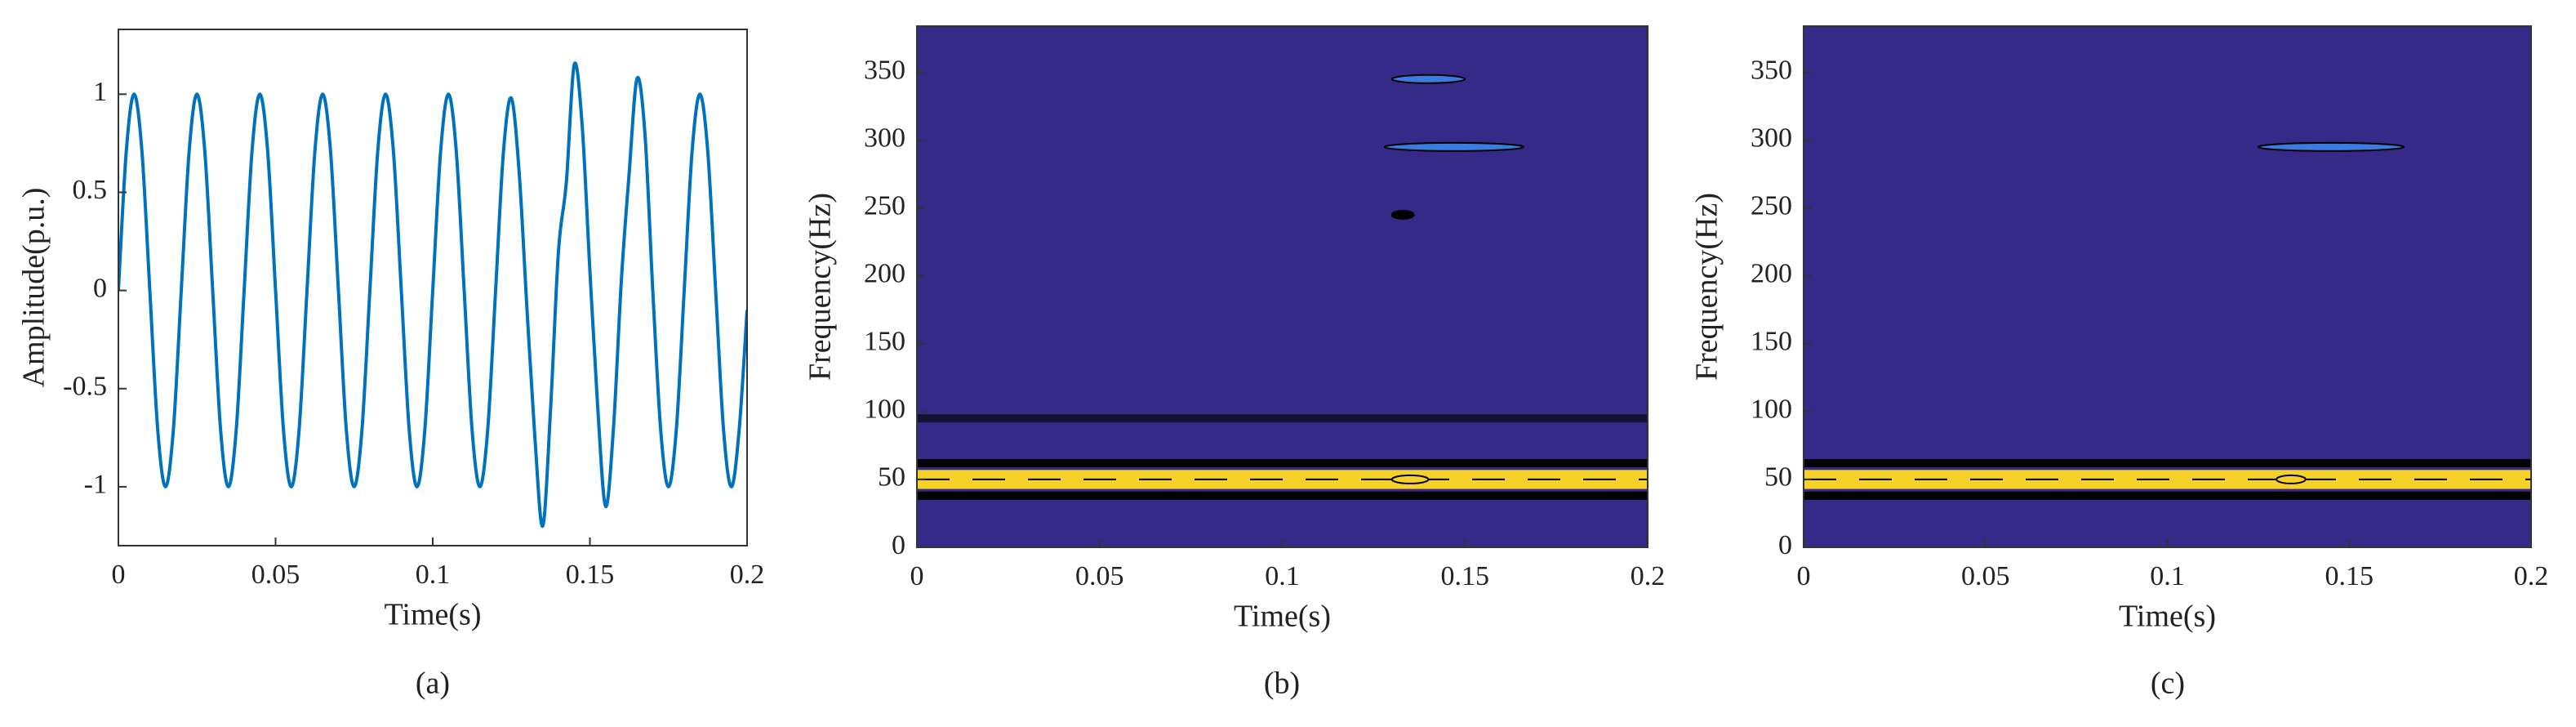 The image size is (2576, 727). Describe the element at coordinates (433, 684) in the screenshot. I see `caption: (a)` at that location.